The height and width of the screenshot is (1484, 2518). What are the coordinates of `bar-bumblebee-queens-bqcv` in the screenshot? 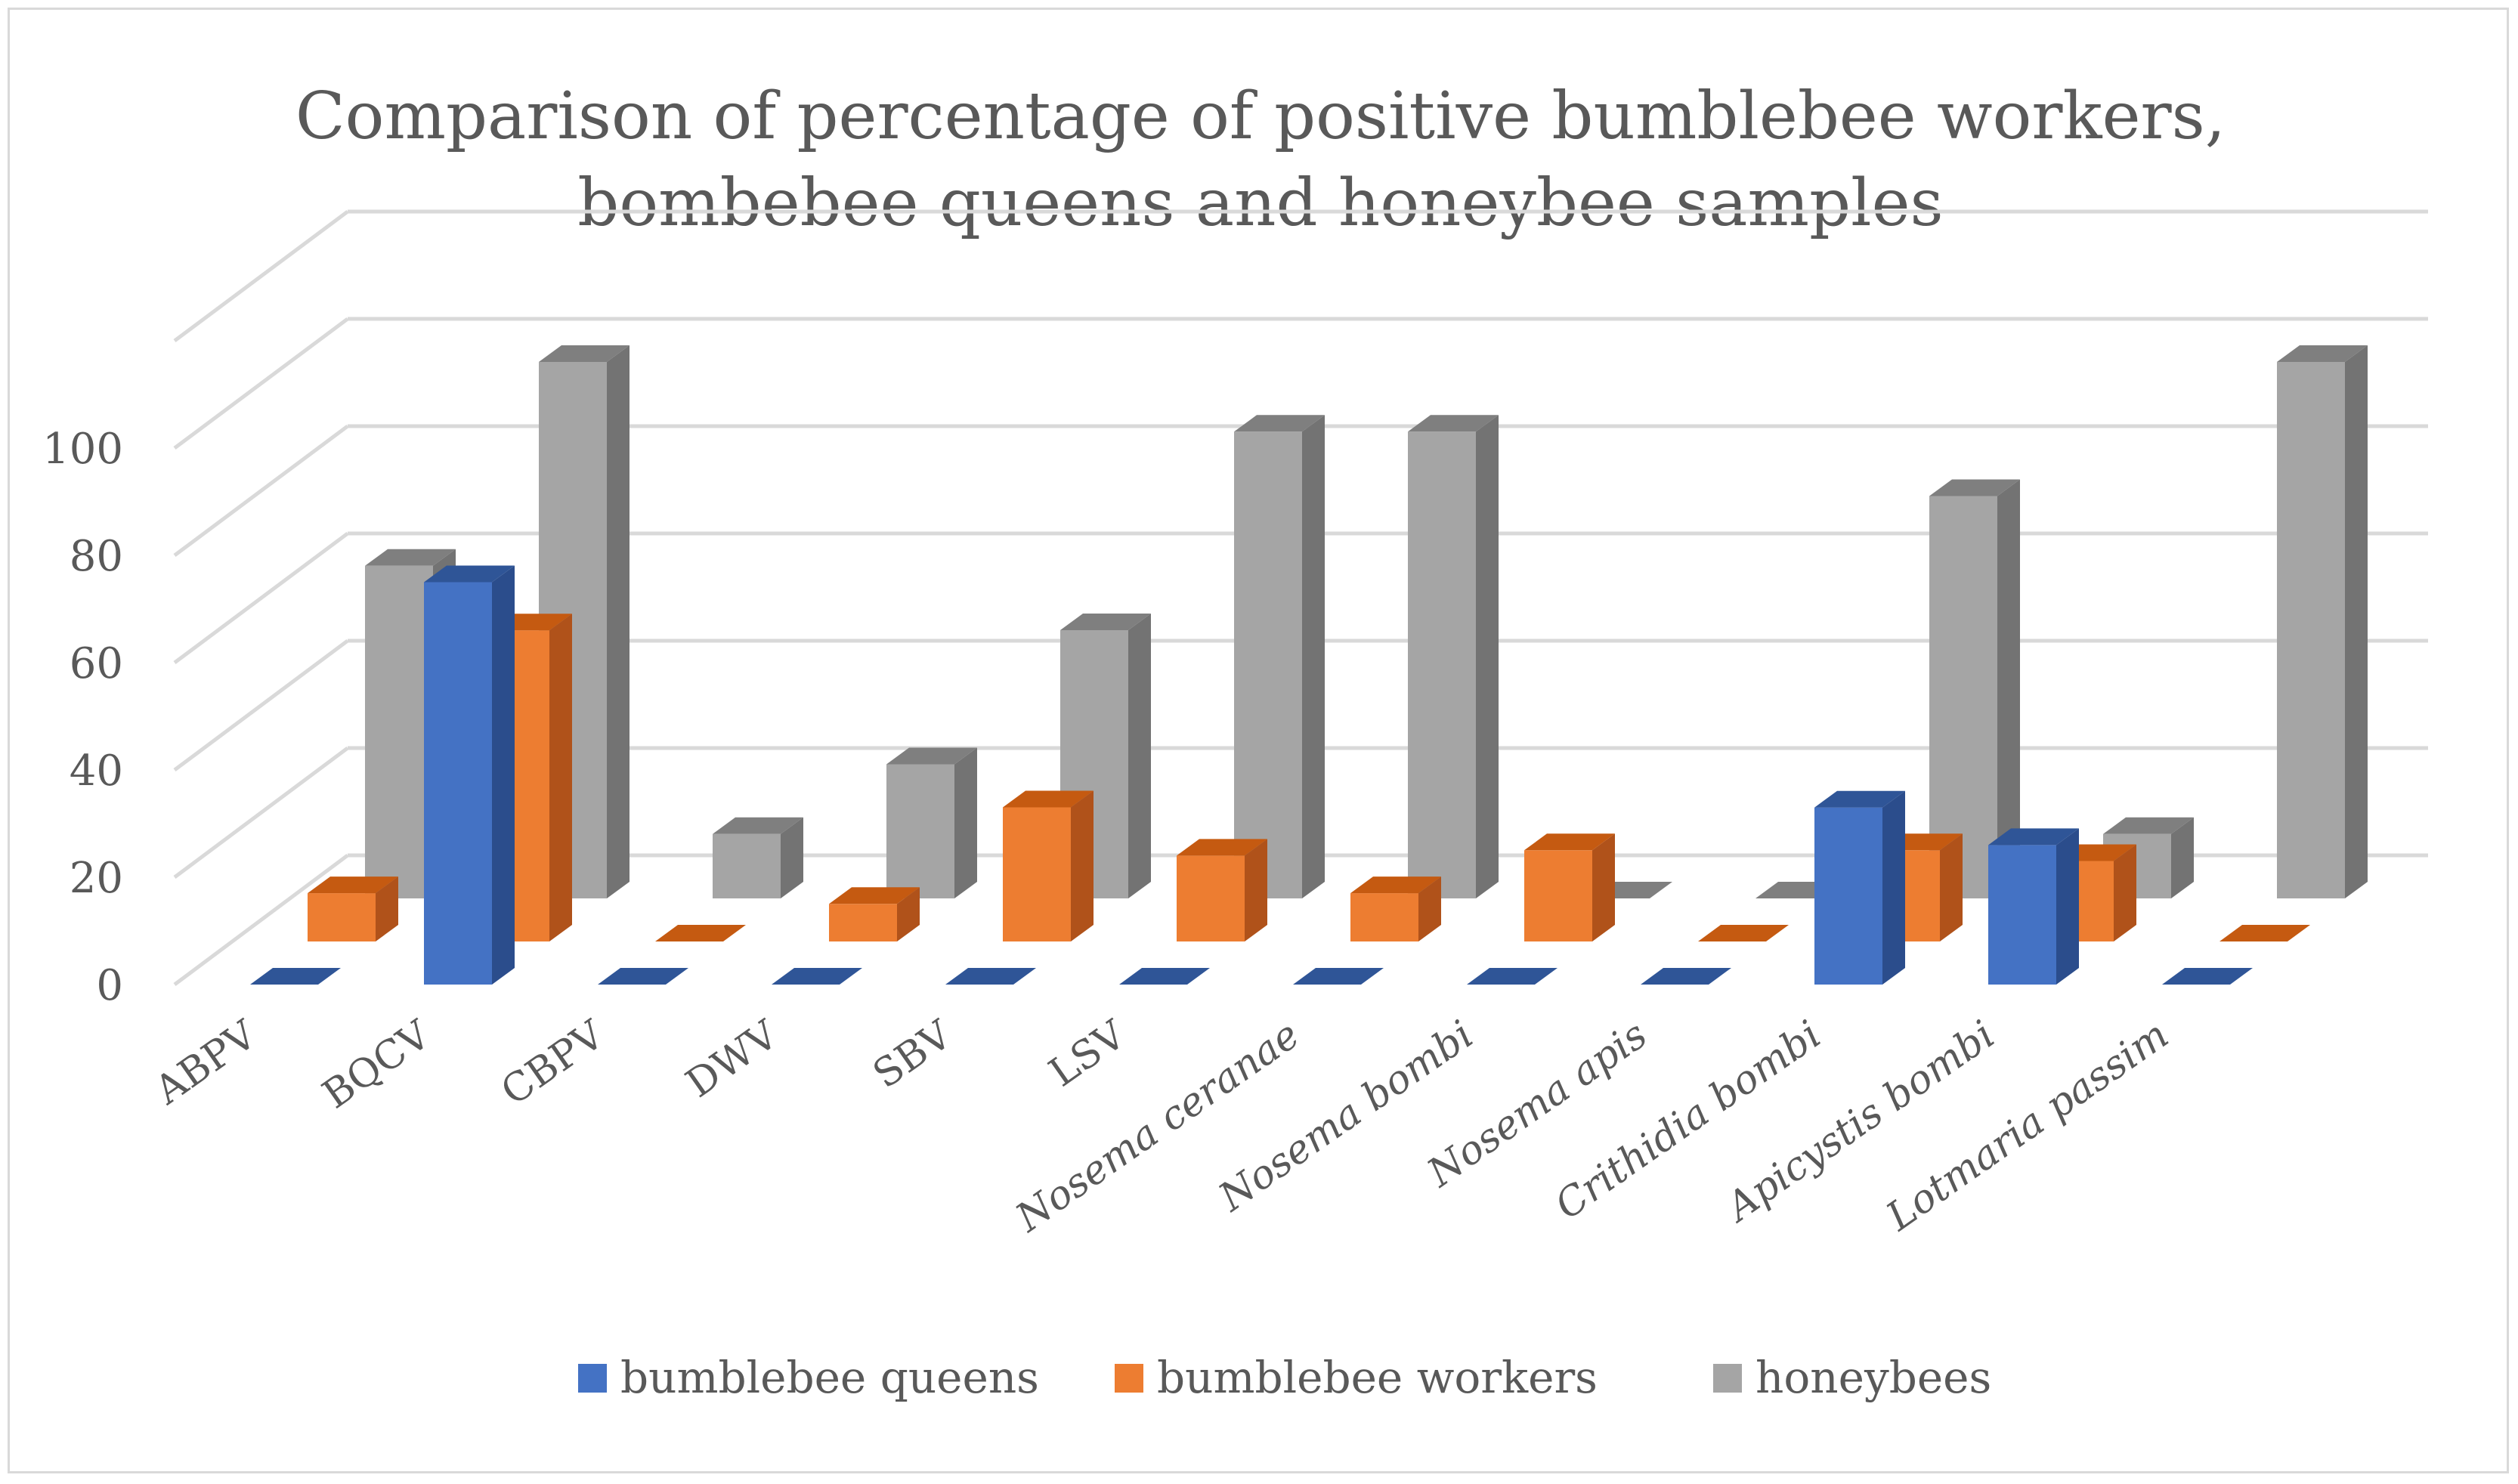 It's located at (469, 775).